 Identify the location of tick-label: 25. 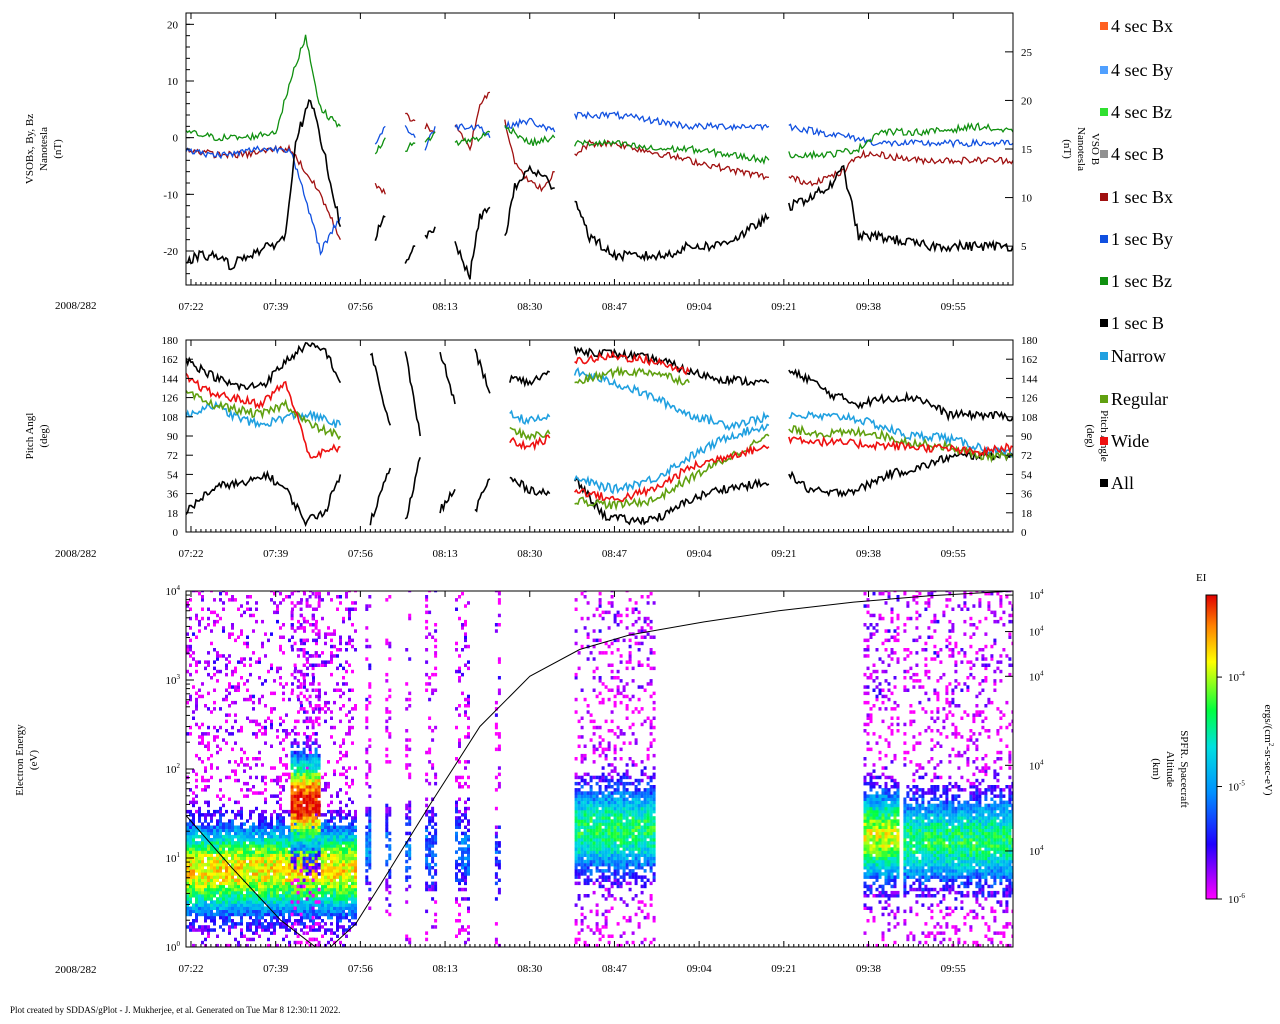
(1027, 53).